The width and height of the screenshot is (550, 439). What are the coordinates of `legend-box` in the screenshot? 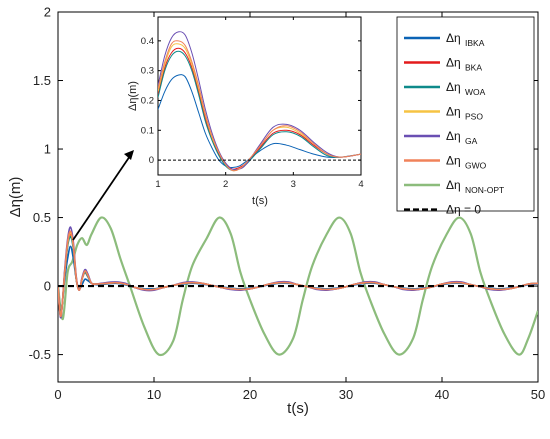 It's located at (465, 114).